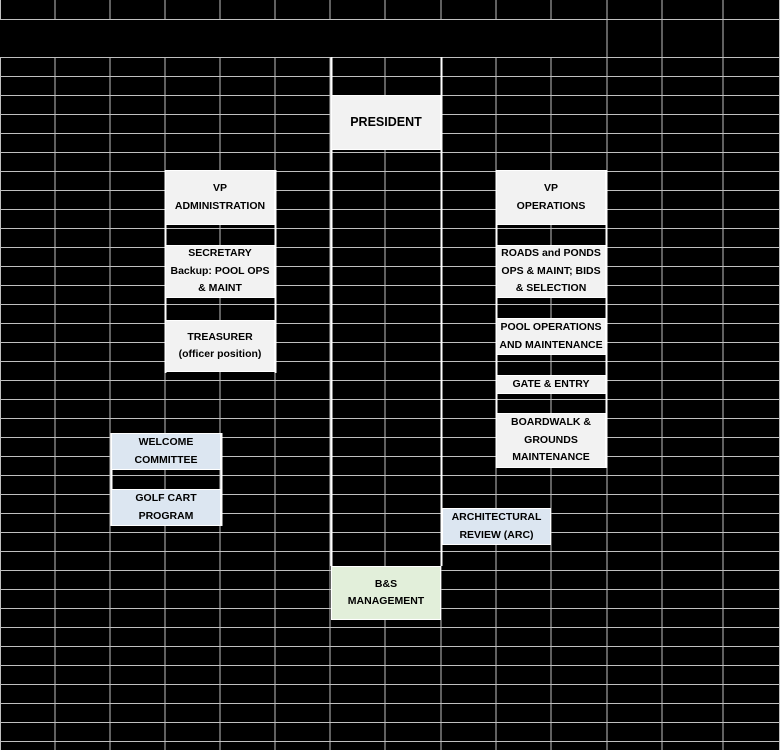  Describe the element at coordinates (551, 205) in the screenshot. I see `org-node-label-line: OPERATIONS` at that location.